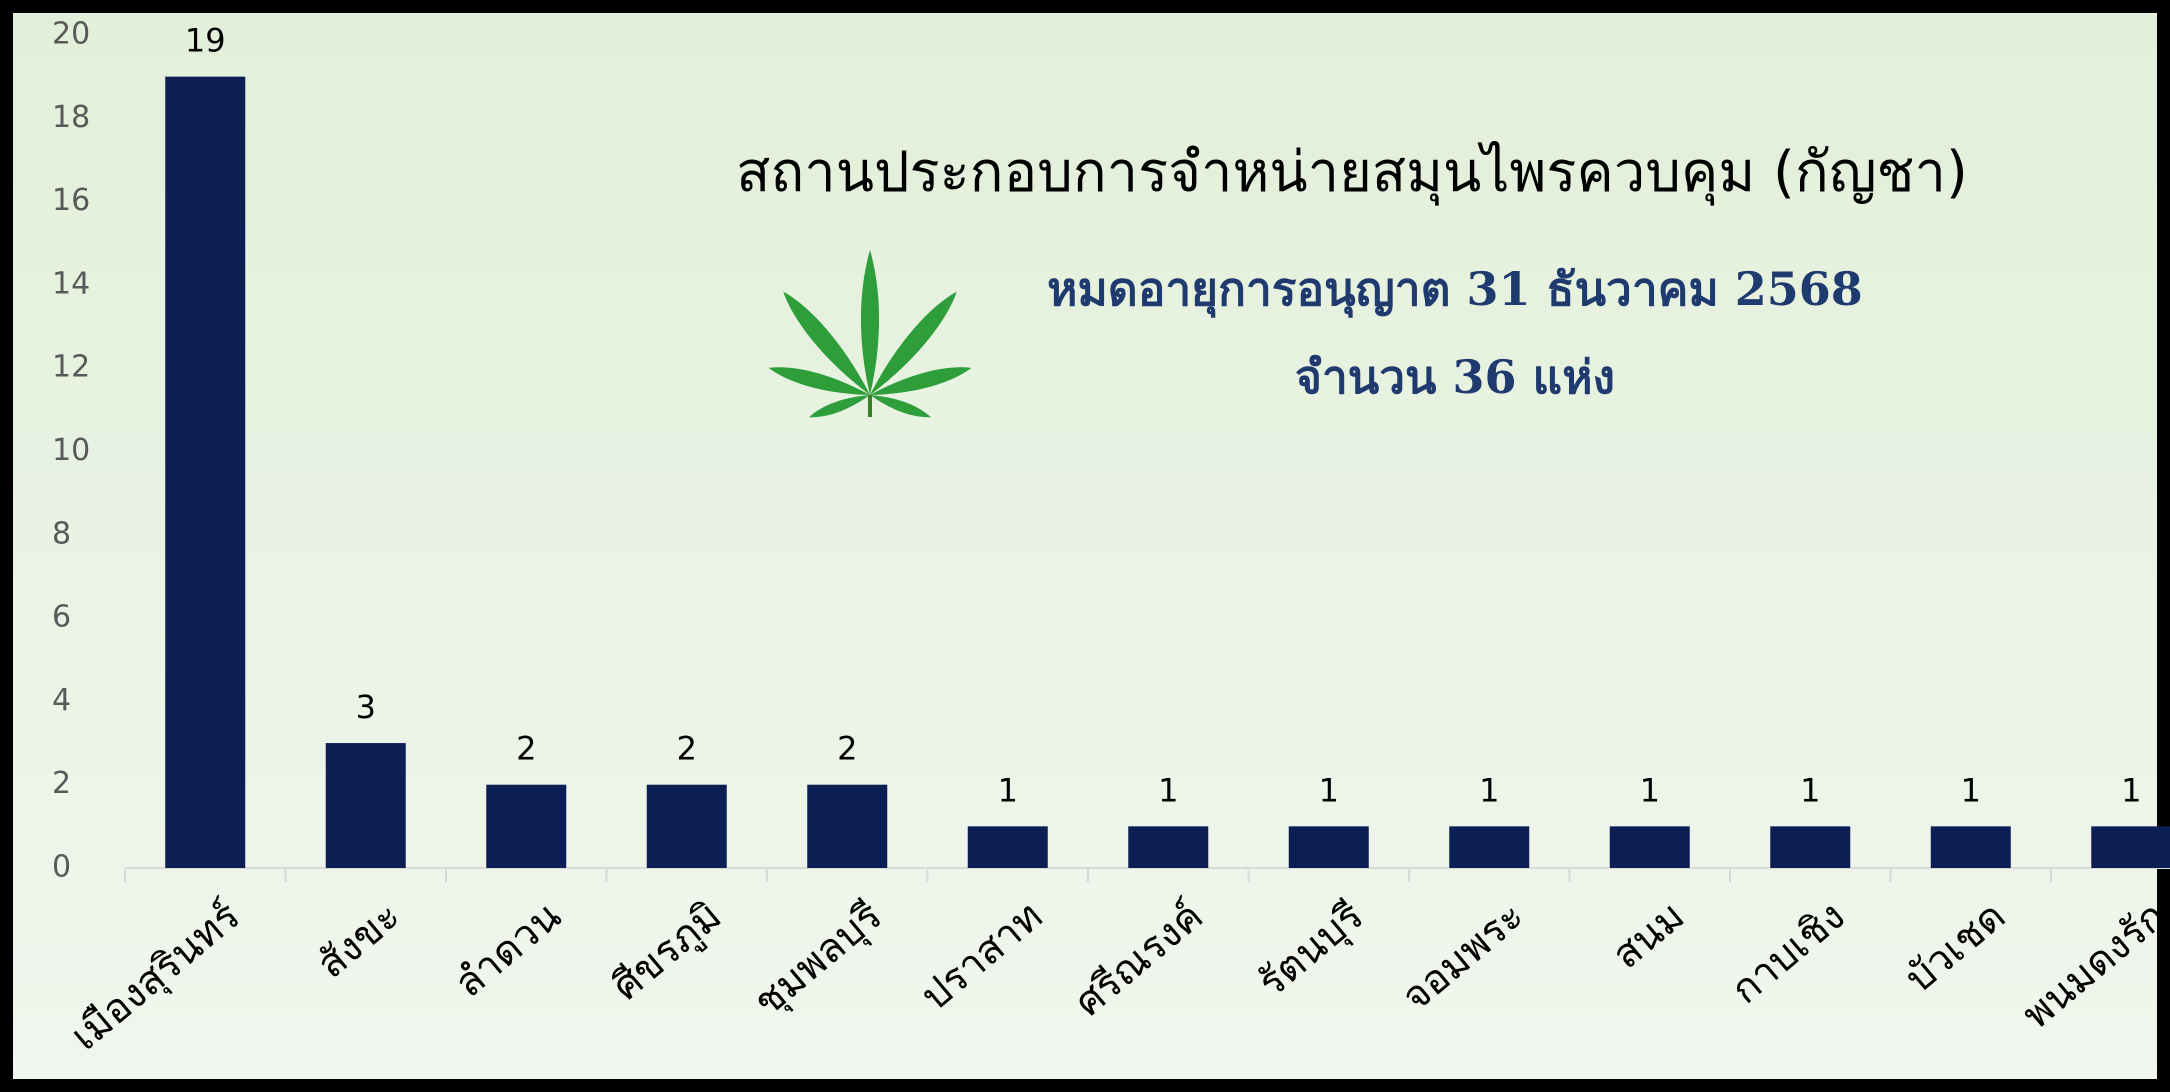 Image resolution: width=2170 pixels, height=1092 pixels. I want to click on value-label: 19, so click(205, 41).